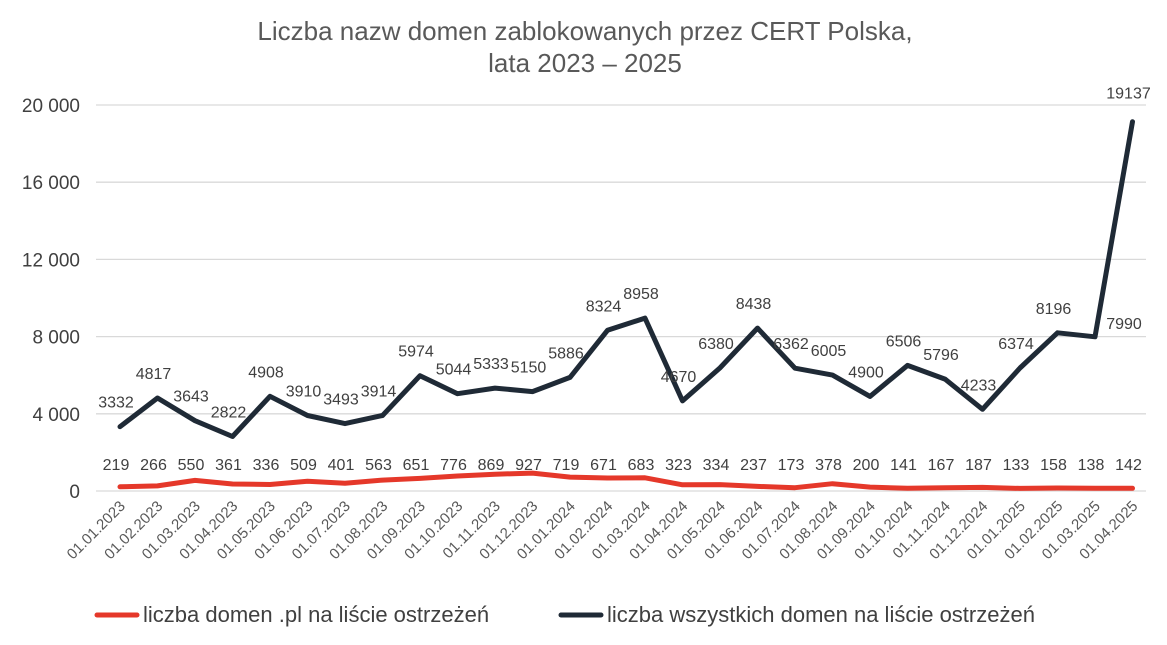  What do you see at coordinates (454, 370) in the screenshot?
I see `data-label: 5044` at bounding box center [454, 370].